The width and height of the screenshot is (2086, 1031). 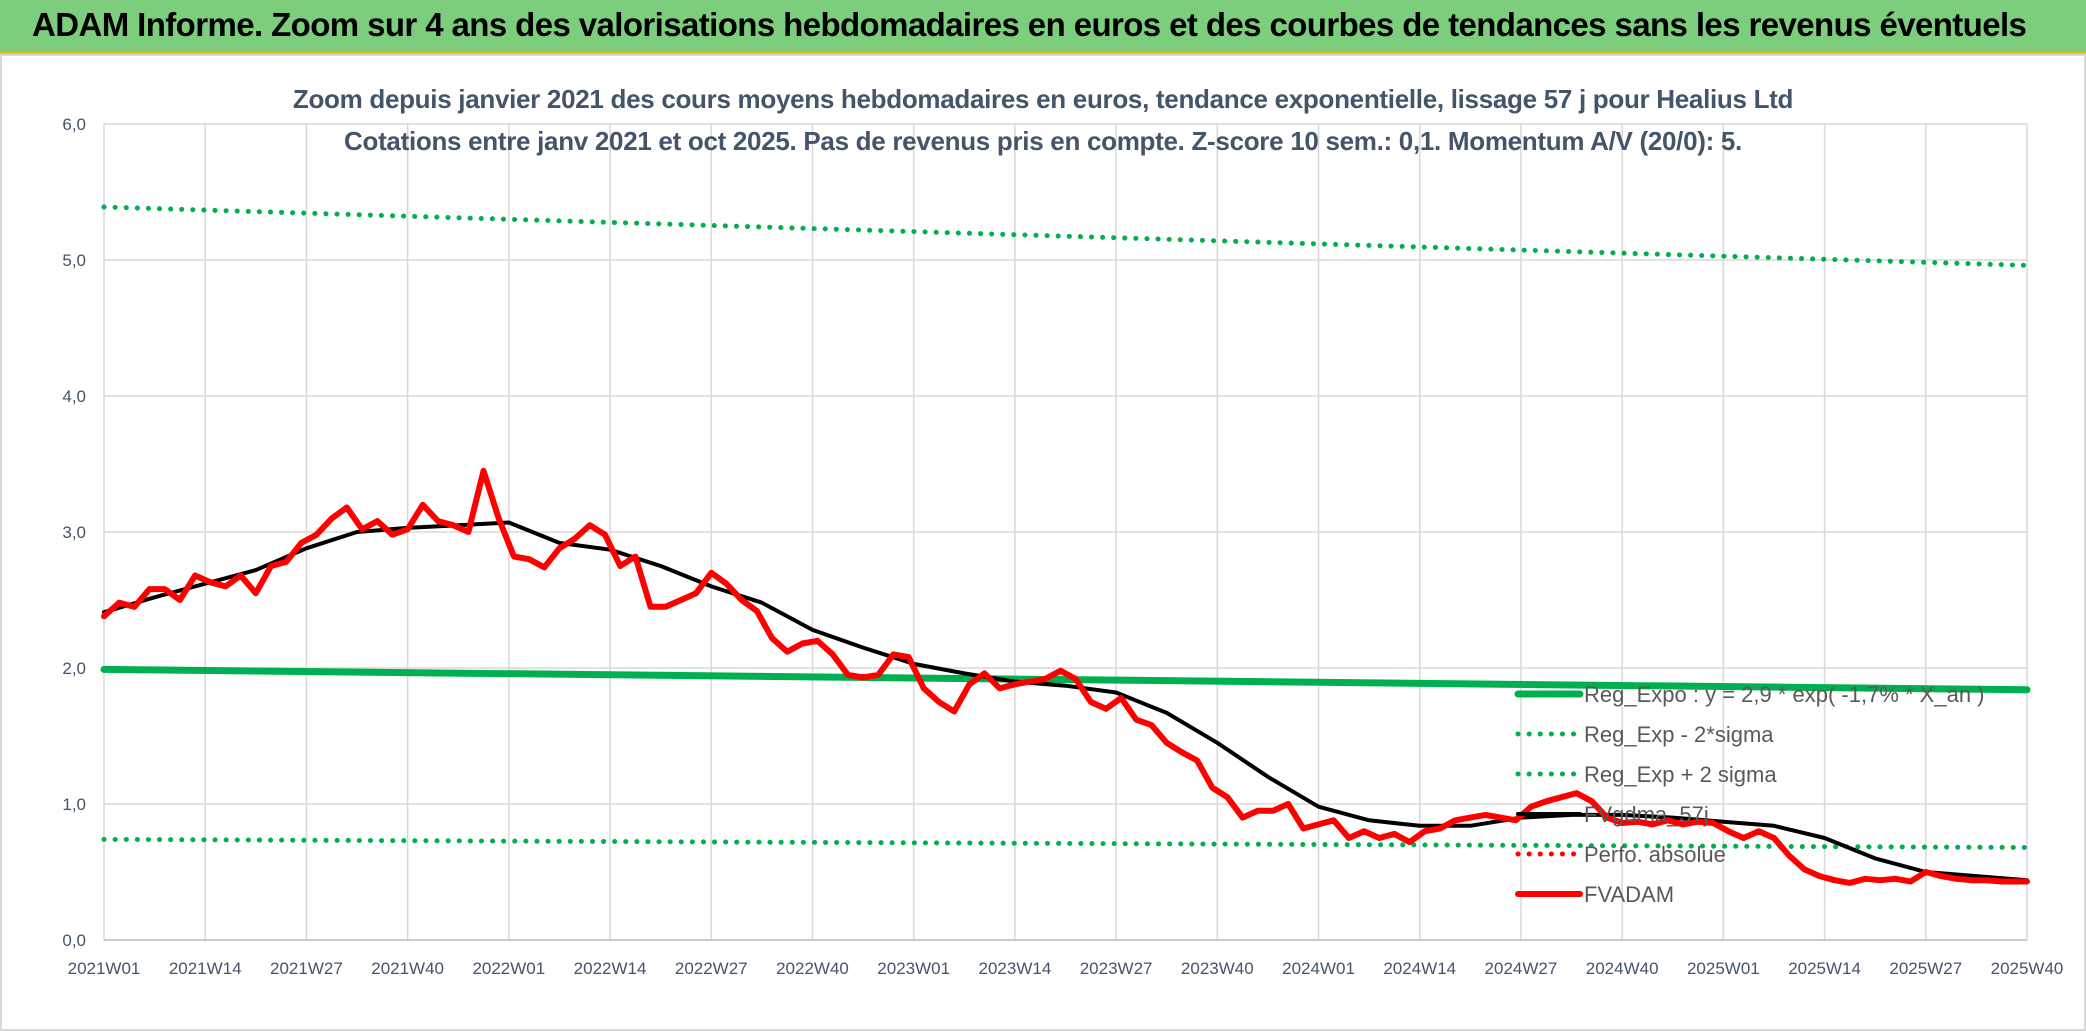 What do you see at coordinates (74, 124) in the screenshot?
I see `y-tick-label: 6,0` at bounding box center [74, 124].